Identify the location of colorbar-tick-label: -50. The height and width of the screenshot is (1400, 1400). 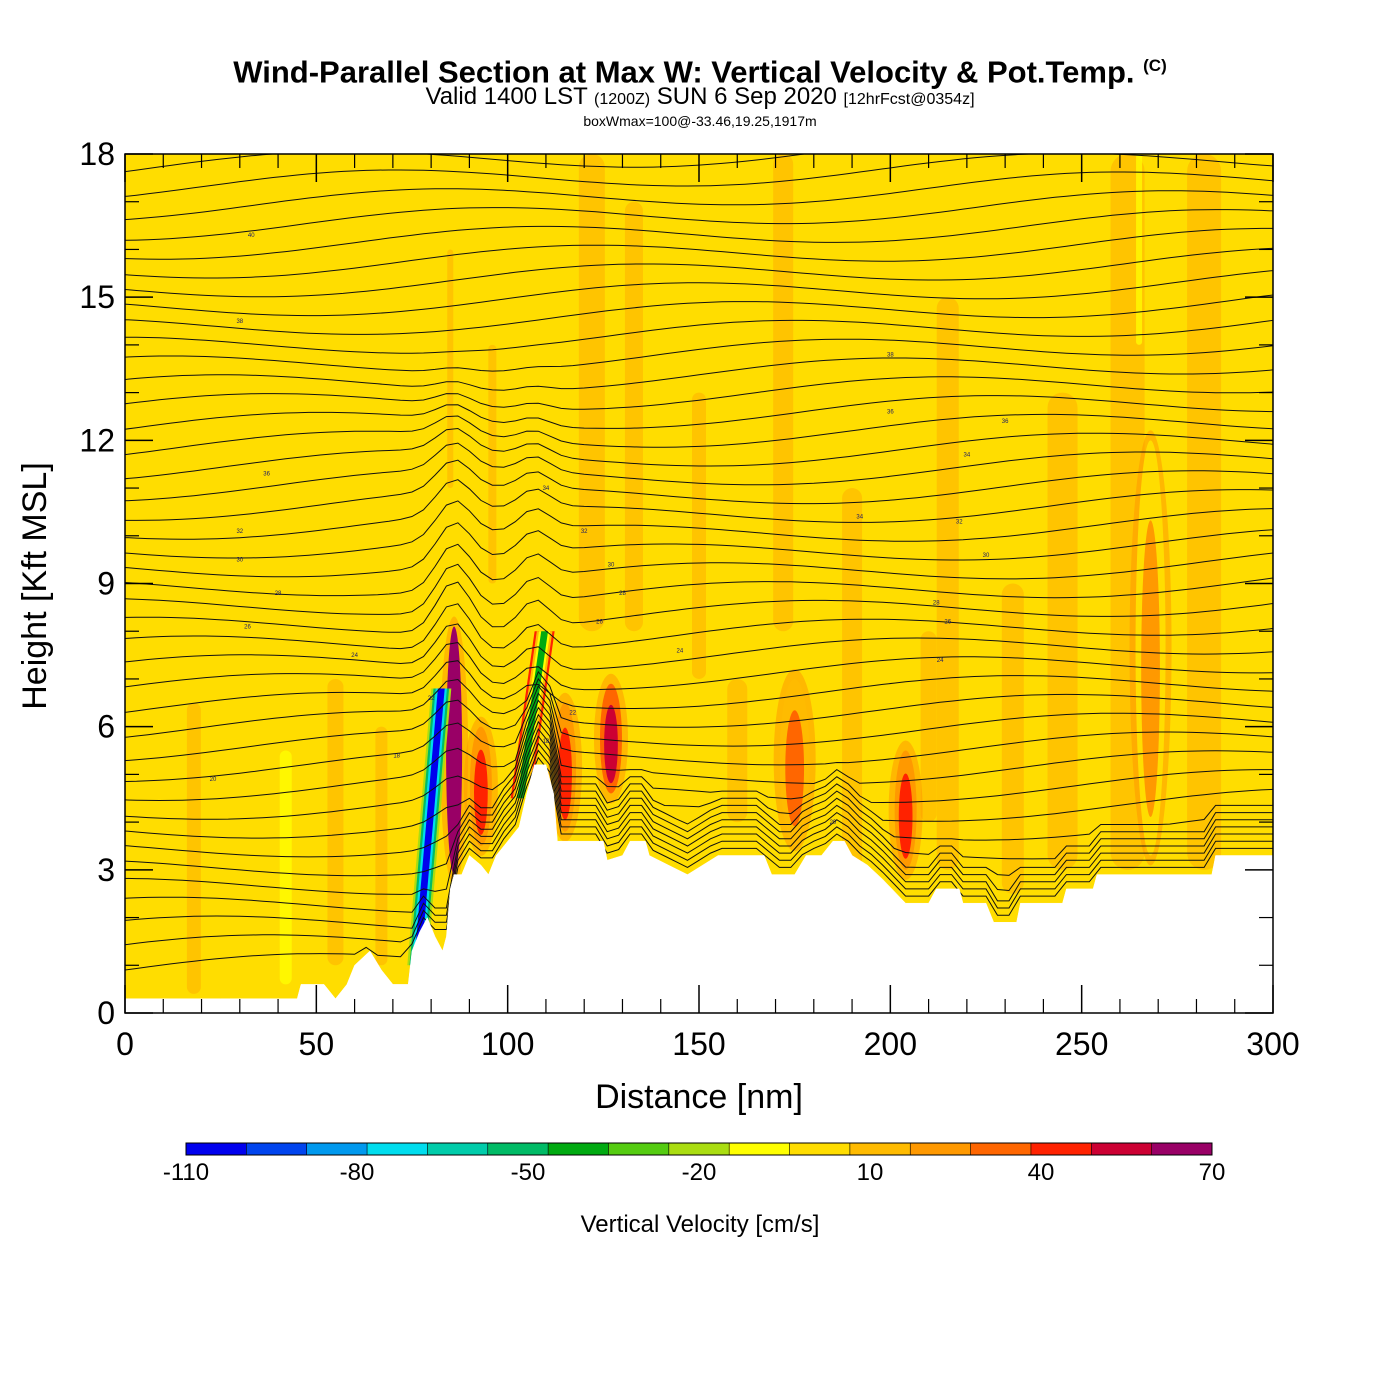
(528, 1172).